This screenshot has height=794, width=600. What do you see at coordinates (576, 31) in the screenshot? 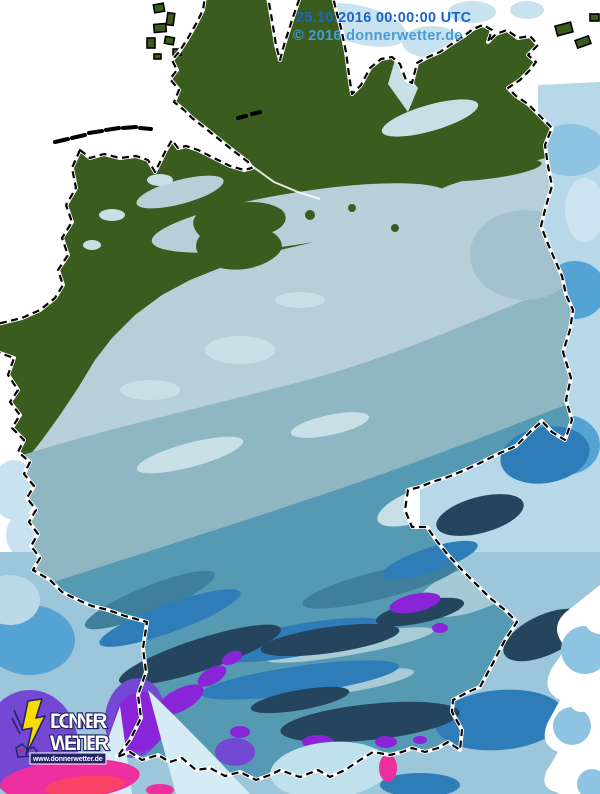
I see `baltic-islands` at bounding box center [576, 31].